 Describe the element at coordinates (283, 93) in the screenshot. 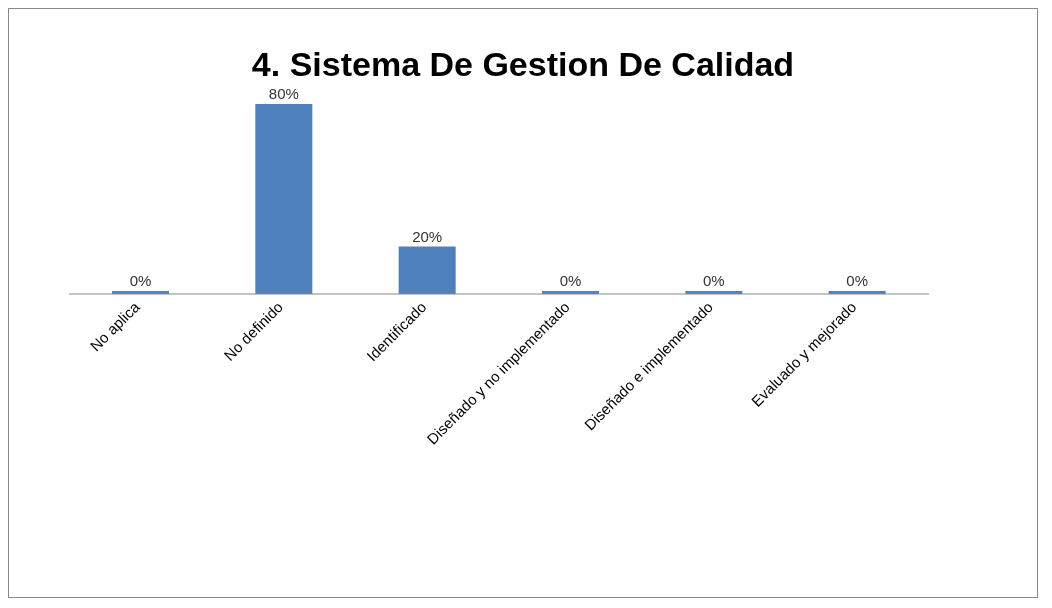

I see `data-label: 80%` at that location.